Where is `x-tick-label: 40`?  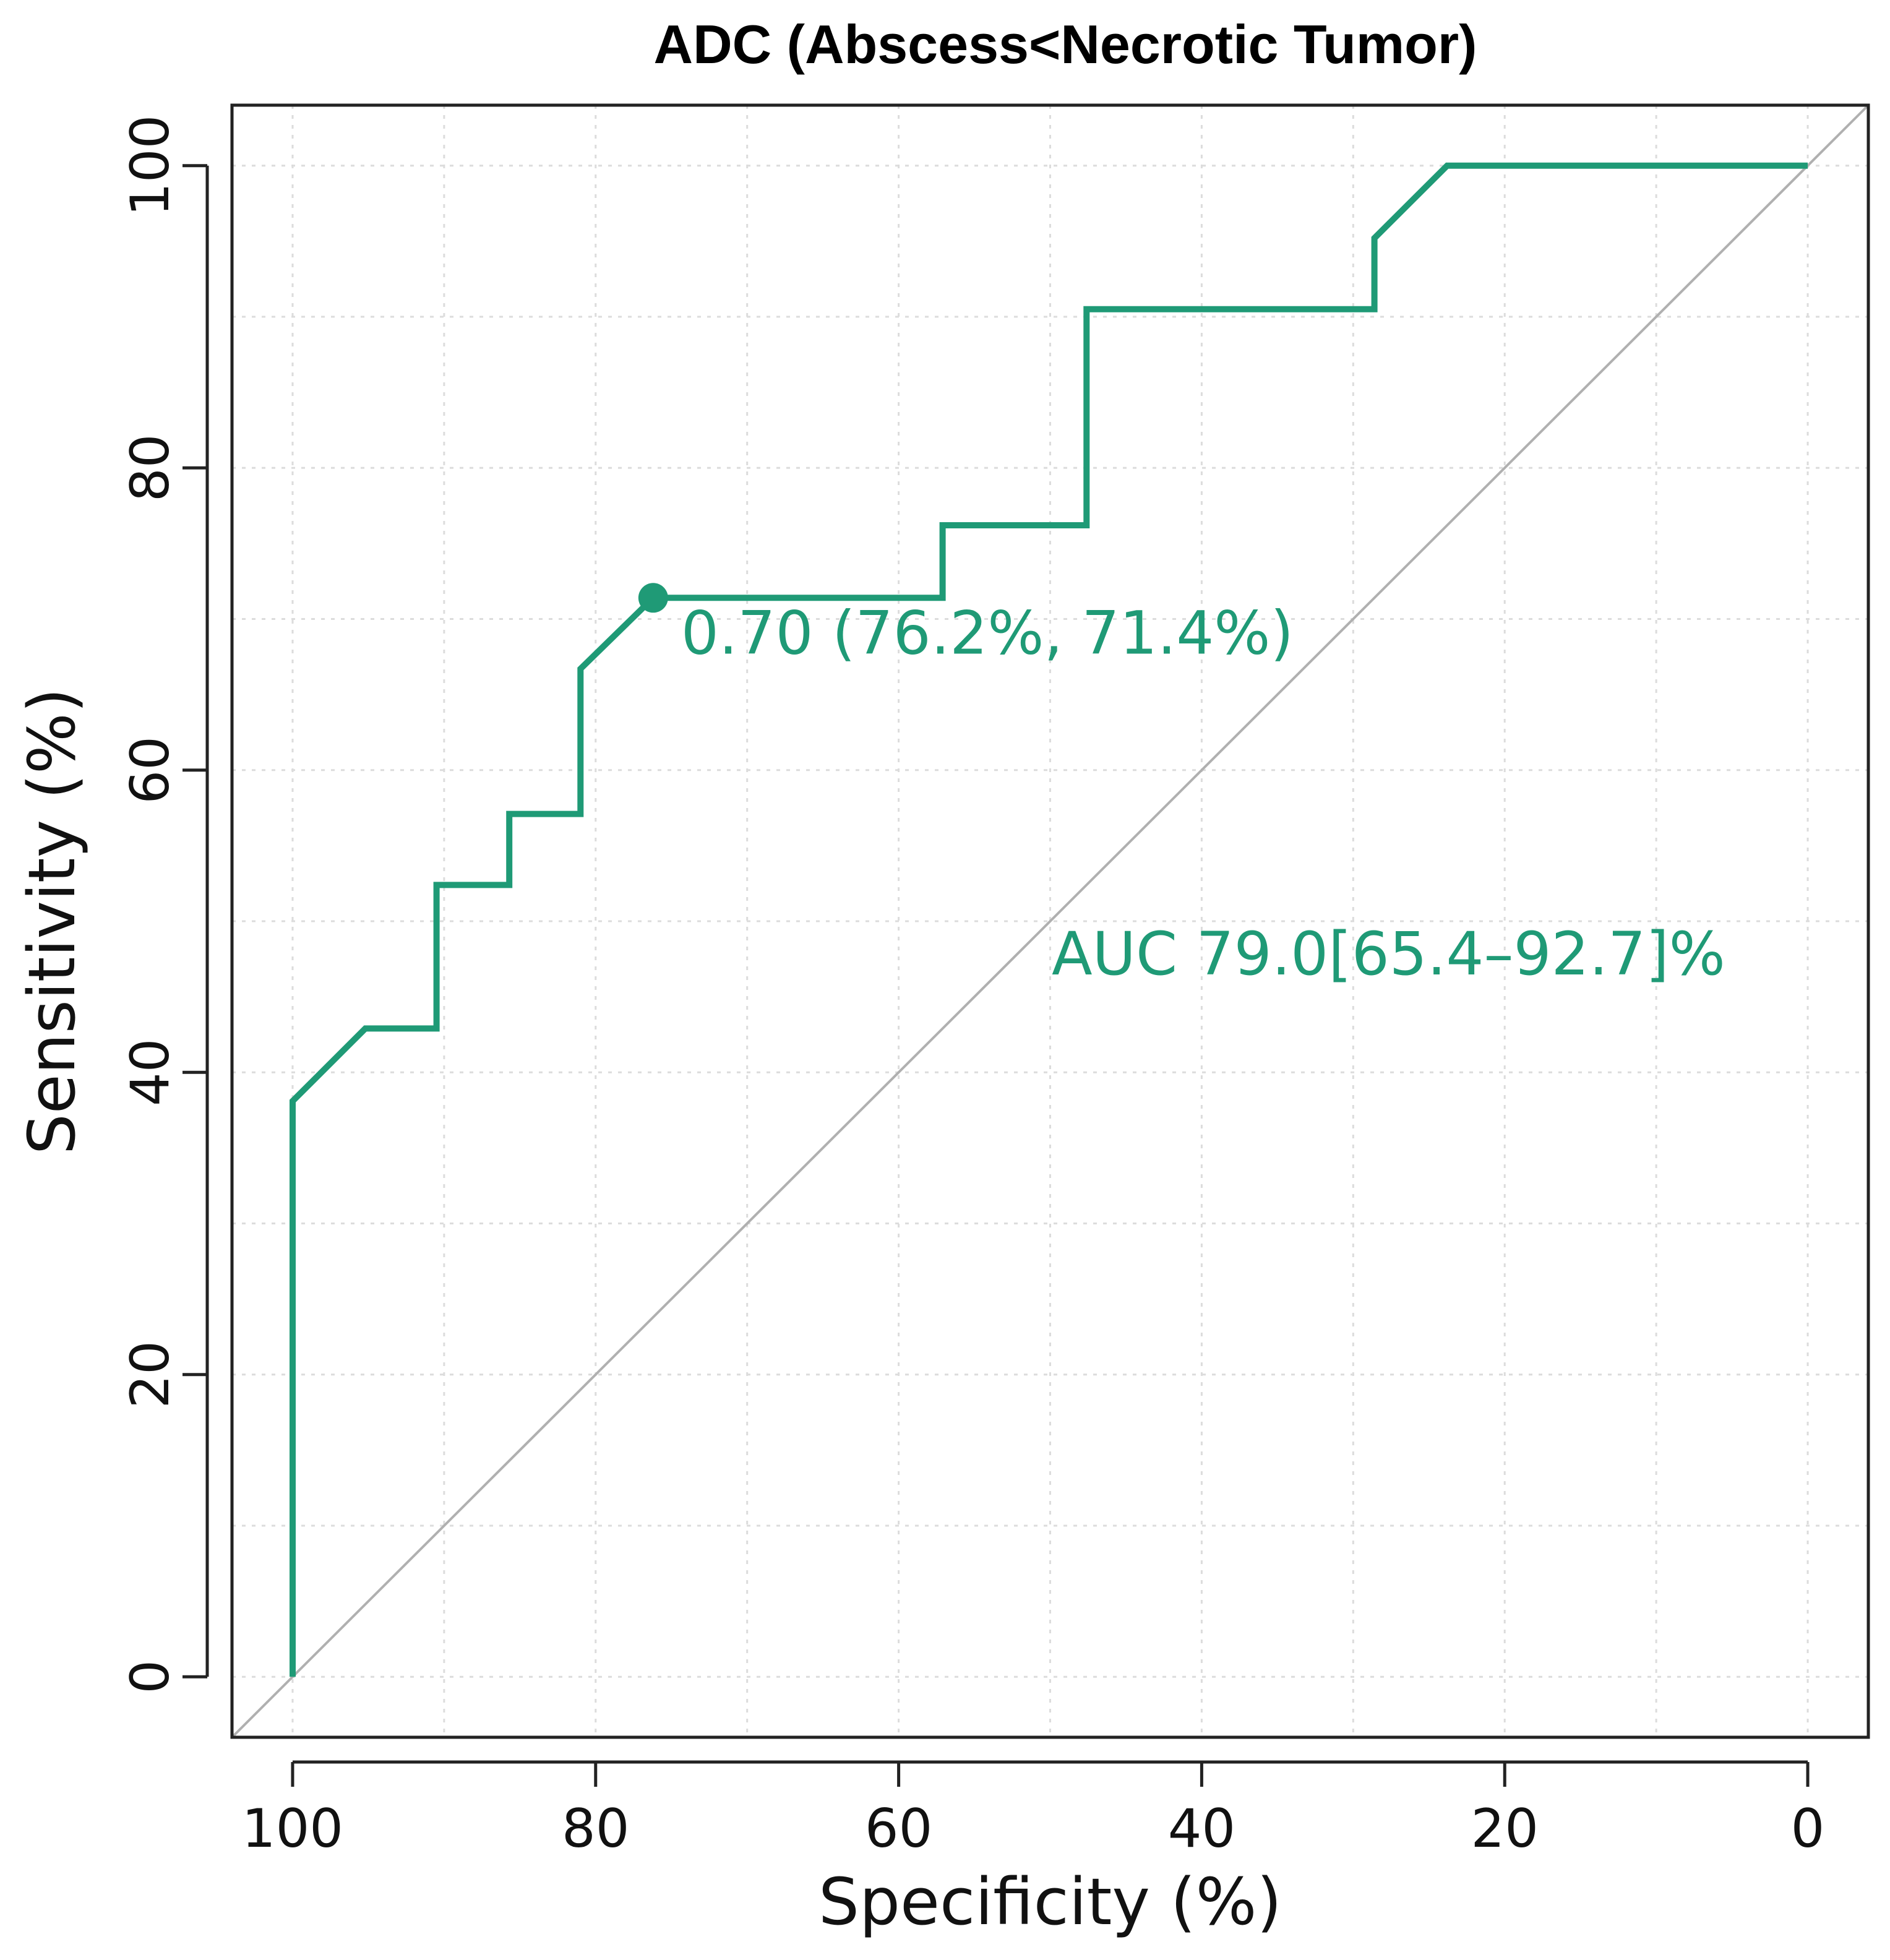 x-tick-label: 40 is located at coordinates (1201, 1829).